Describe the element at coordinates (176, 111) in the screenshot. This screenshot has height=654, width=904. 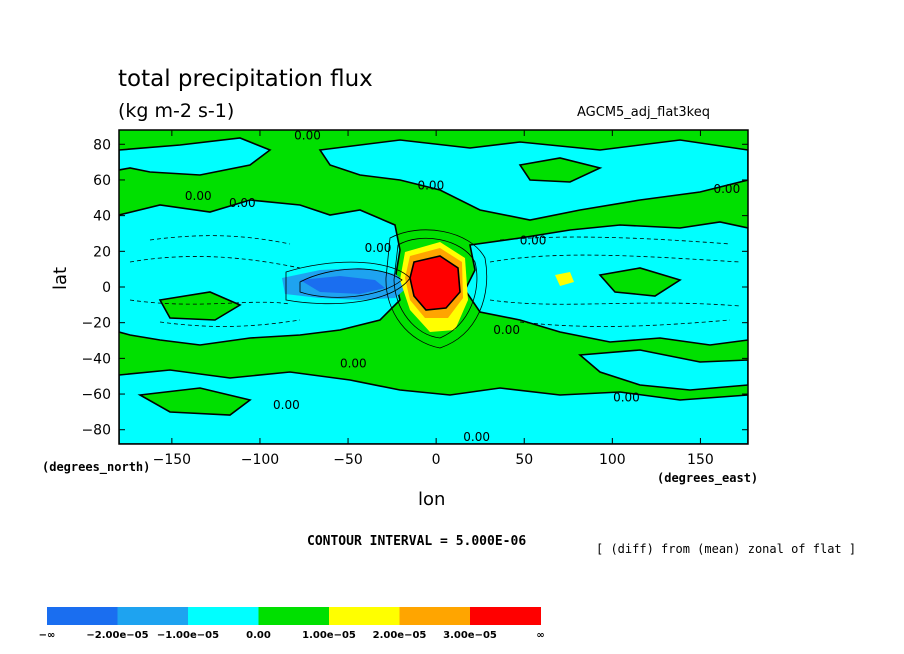
I see `chart-units: (kg m-2 s-1)` at that location.